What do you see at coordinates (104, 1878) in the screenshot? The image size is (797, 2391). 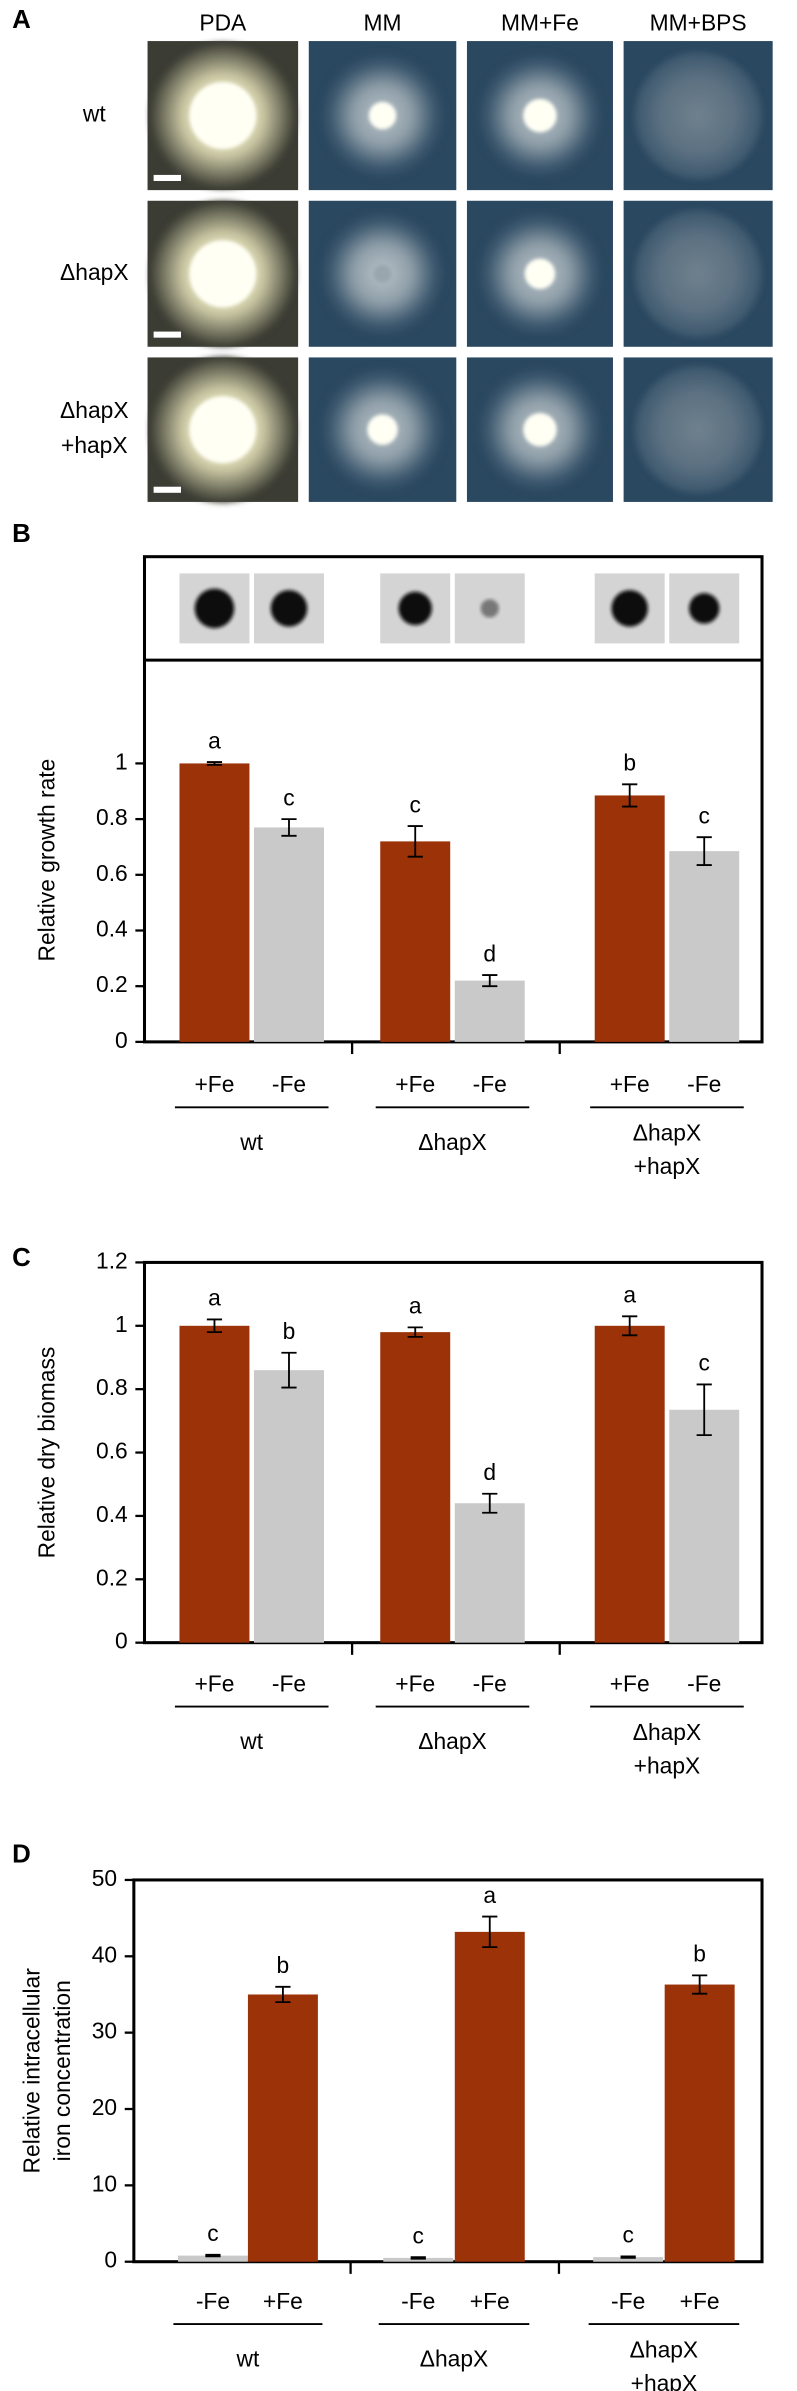 I see `y-tick-label: 50` at bounding box center [104, 1878].